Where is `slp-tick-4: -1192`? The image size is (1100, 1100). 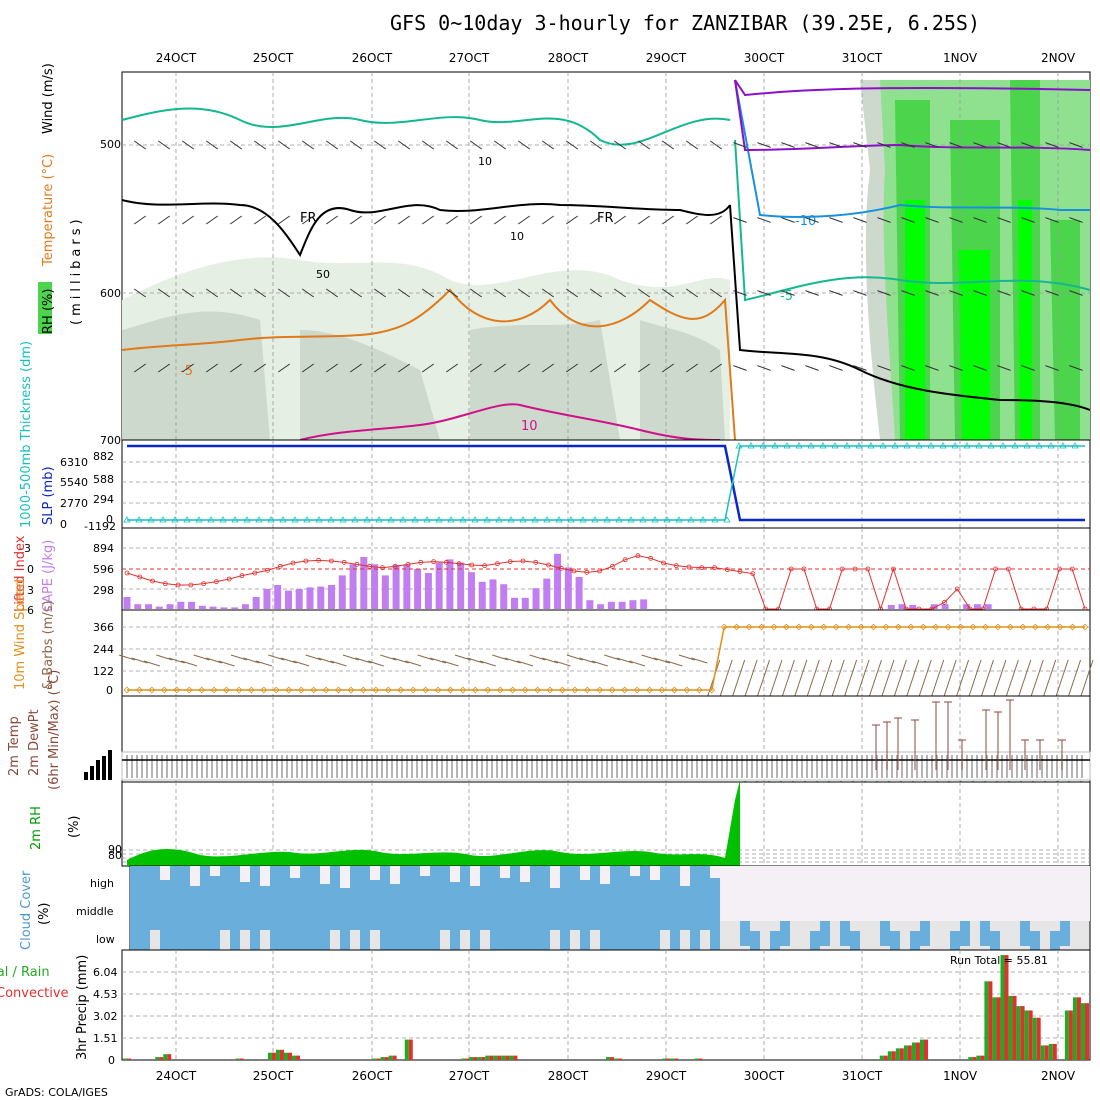 slp-tick-4: -1192 is located at coordinates (100, 526).